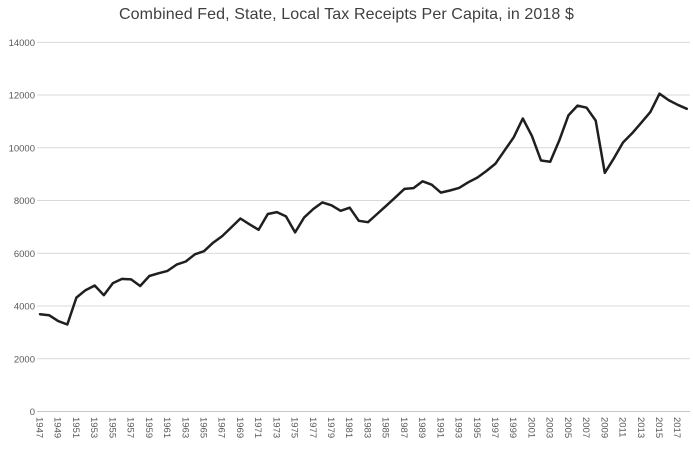  I want to click on x-tick-label: 1963, so click(184, 427).